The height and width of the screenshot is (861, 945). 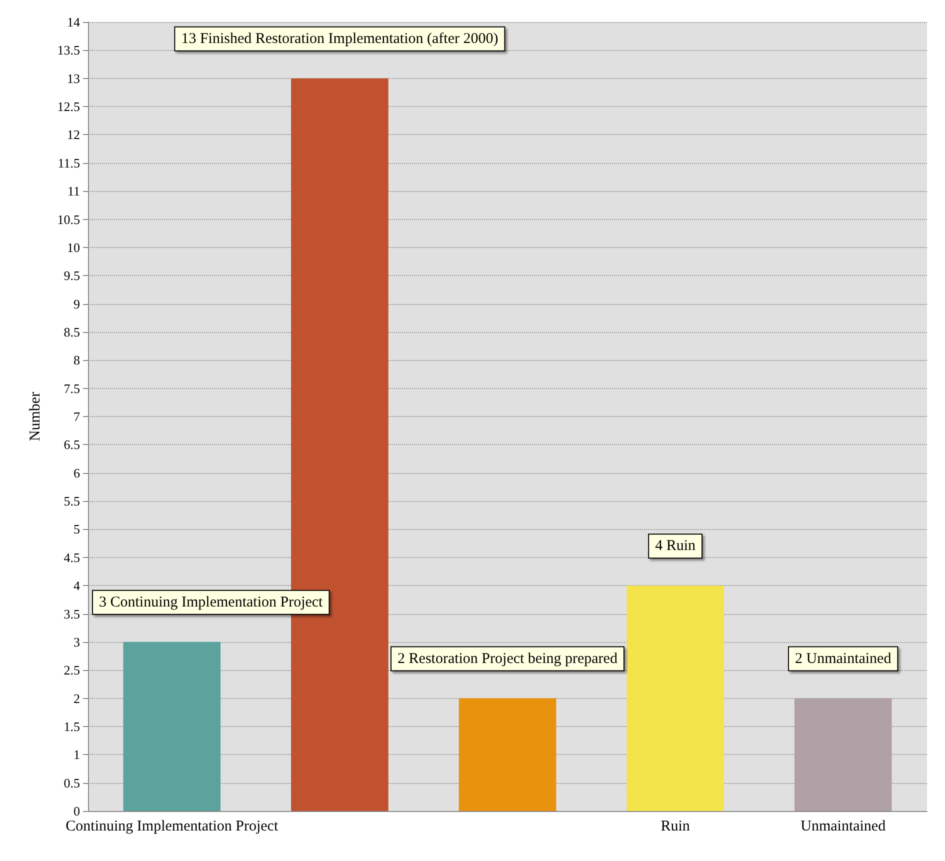 I want to click on y-tick-label: 7.5, so click(x=72, y=388).